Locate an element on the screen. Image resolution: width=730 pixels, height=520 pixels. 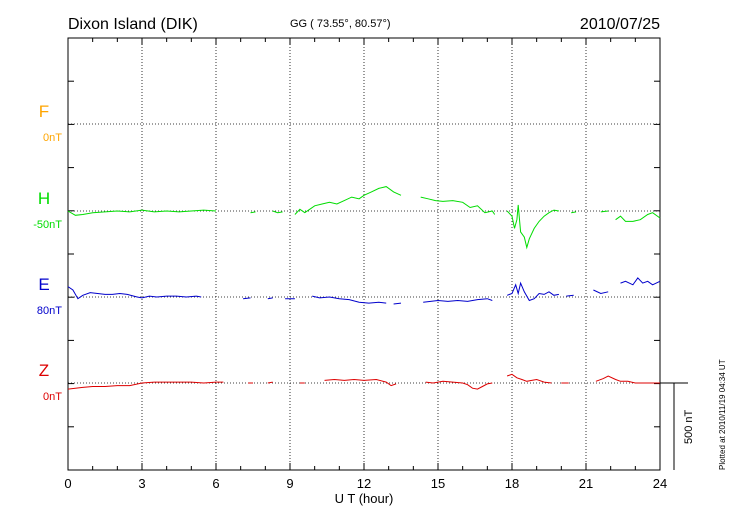
x-tick-labels: 0 3 6 9 12 15 18 21 24 is located at coordinates (365, 483).